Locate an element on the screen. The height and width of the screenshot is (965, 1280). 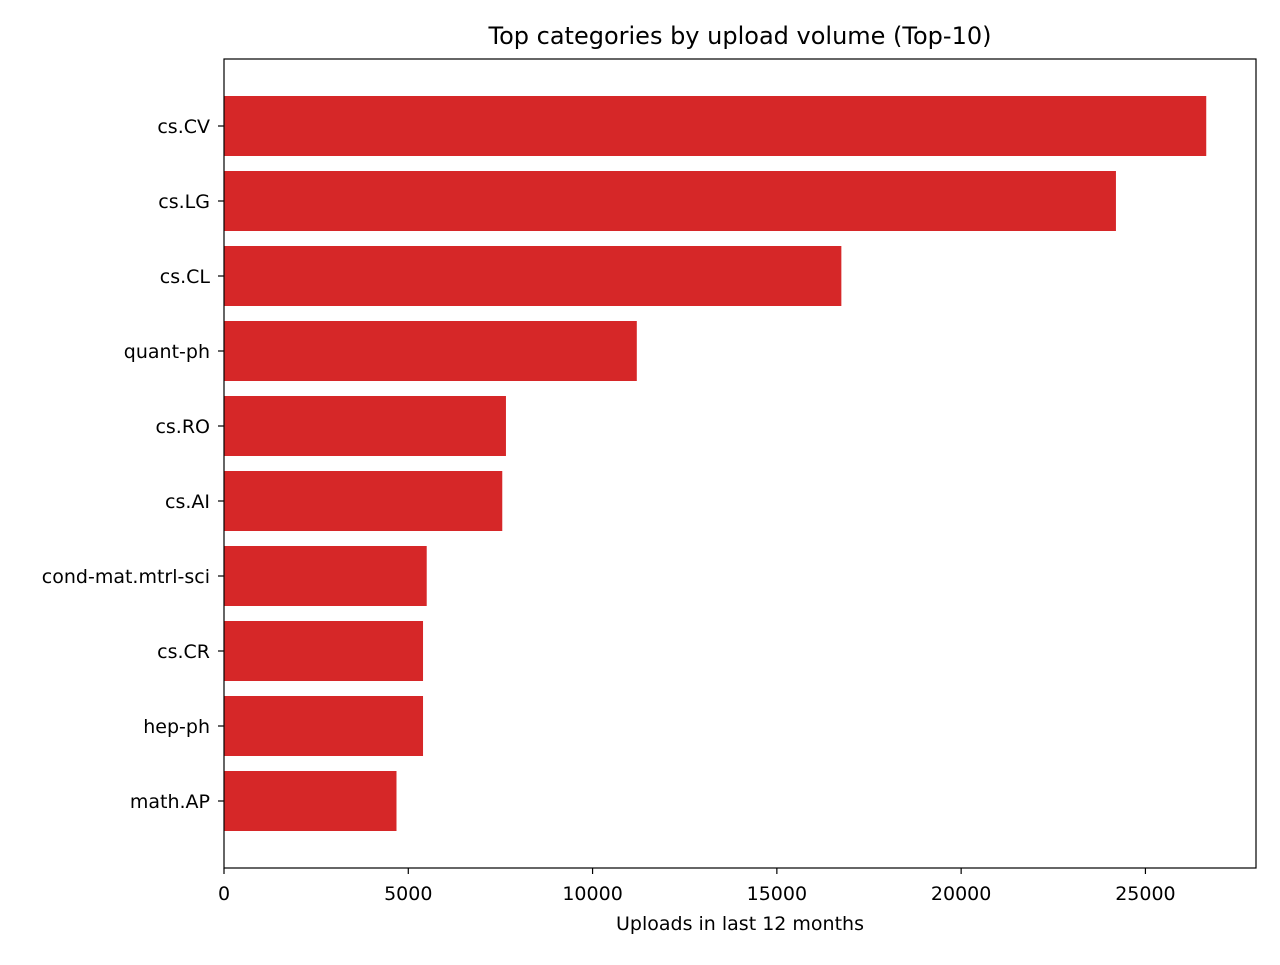
y-tick-label: cs.CL is located at coordinates (185, 277).